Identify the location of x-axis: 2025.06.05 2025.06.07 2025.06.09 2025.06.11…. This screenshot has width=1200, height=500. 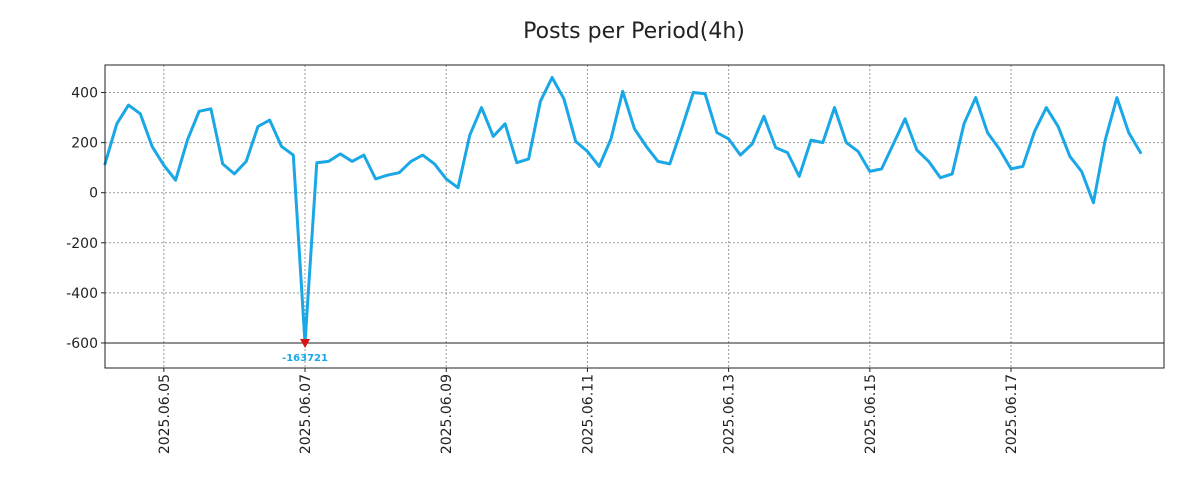
(588, 411).